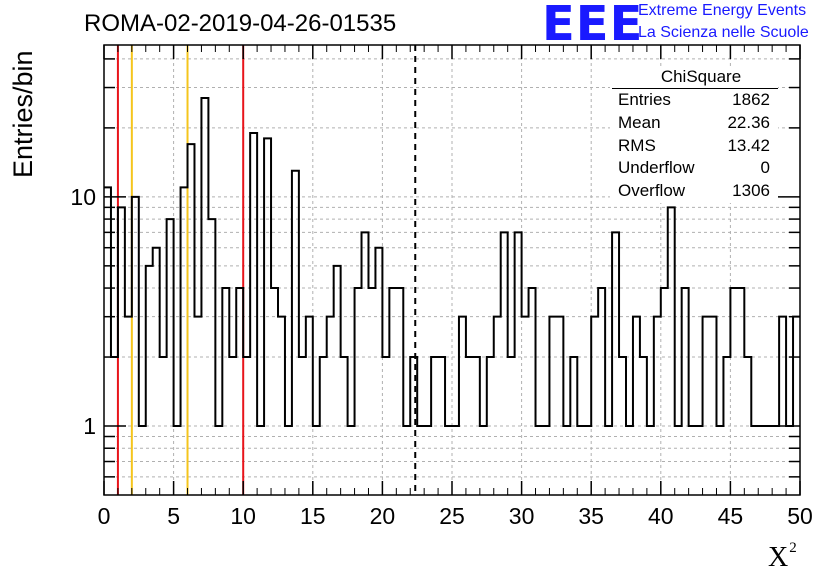 The width and height of the screenshot is (836, 574). What do you see at coordinates (23, 114) in the screenshot?
I see `y-axis-label: Entries/bin` at bounding box center [23, 114].